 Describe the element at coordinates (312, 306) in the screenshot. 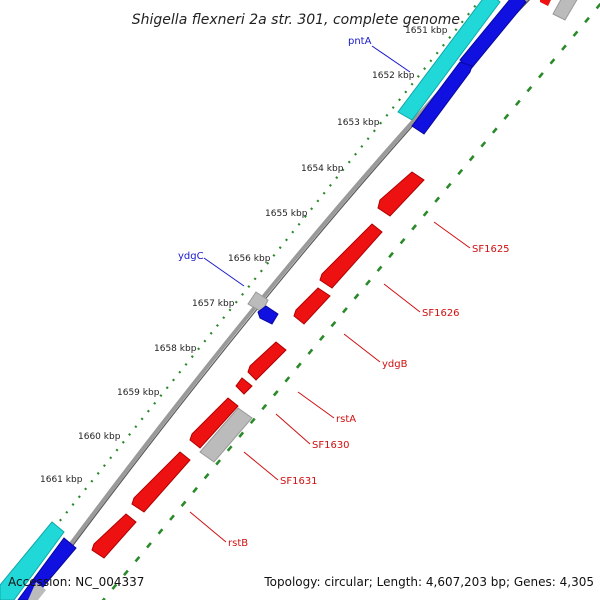

I see `gene-arrow-ydgB` at that location.